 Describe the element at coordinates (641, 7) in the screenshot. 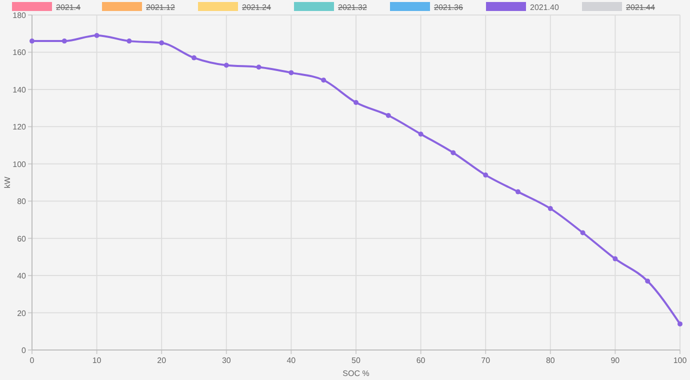

I see `legend-label: 2021.44` at that location.